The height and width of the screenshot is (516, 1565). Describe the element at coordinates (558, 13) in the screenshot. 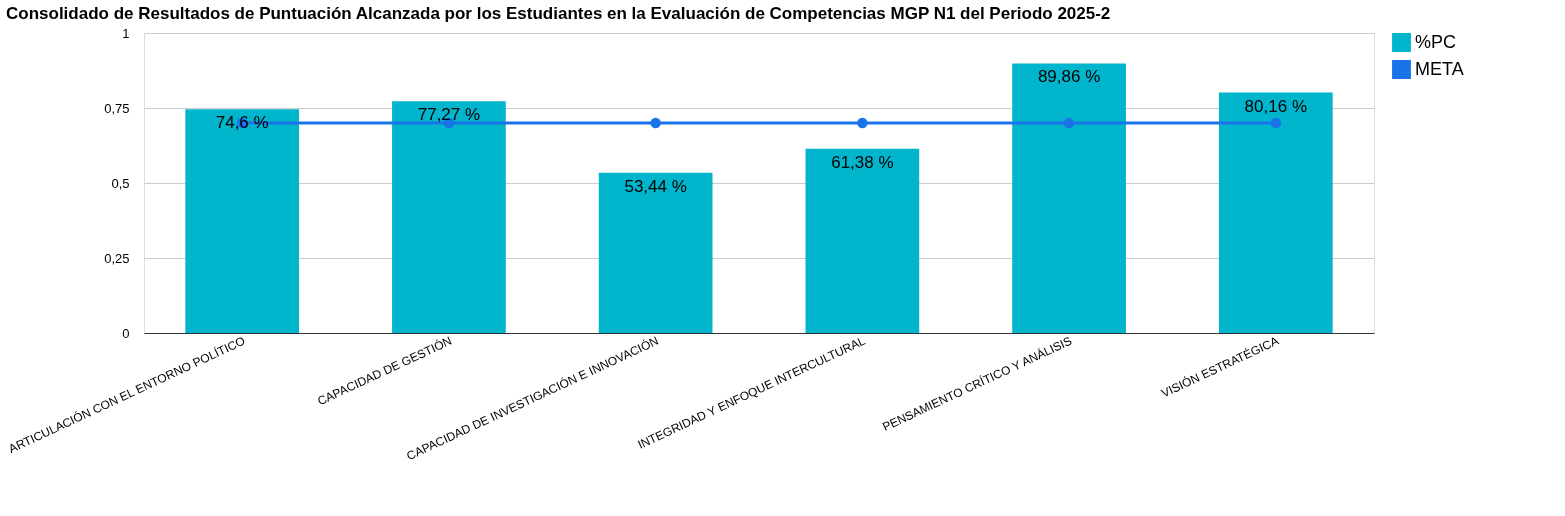

I see `chart-title: Consolidado de Resultados de Puntuación Alcanzada por los Estudiantes en la Evaluación de Competencias MGP N1 del Periodo 2025-2` at that location.